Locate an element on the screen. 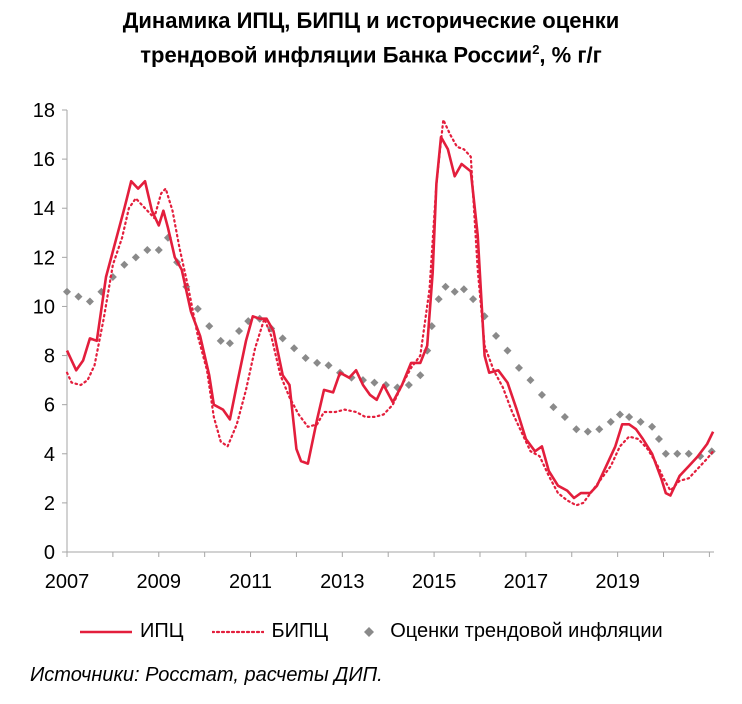 The height and width of the screenshot is (704, 742). footnote-marker: 2 is located at coordinates (536, 49).